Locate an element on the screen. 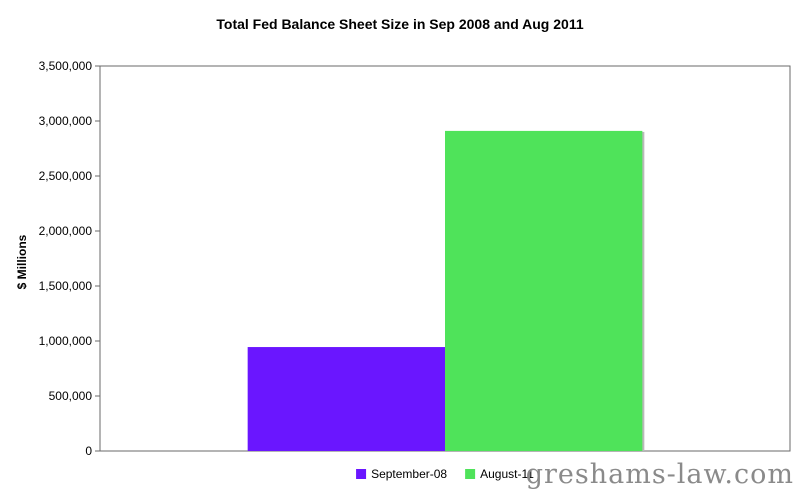 The image size is (800, 492). legend-label: September-08 is located at coordinates (409, 474).